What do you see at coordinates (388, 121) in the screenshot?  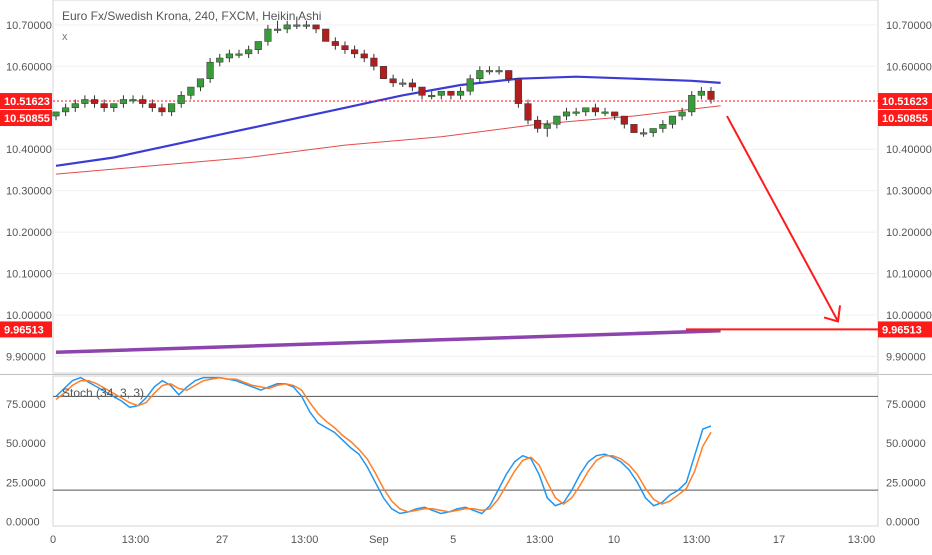 I see `blue-ma-line` at bounding box center [388, 121].